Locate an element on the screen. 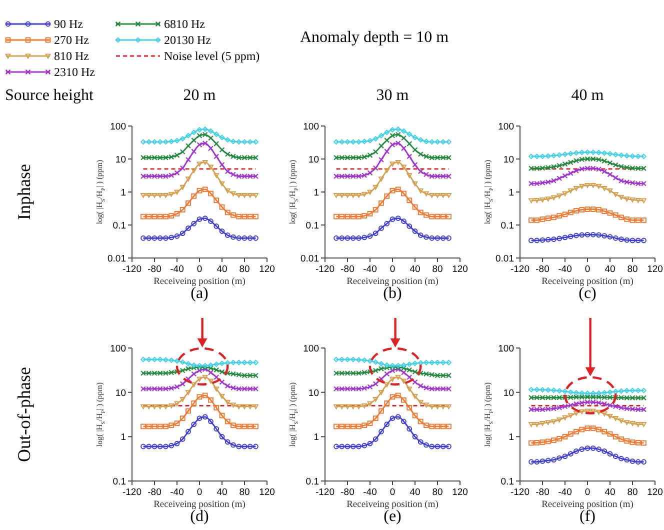 This screenshot has width=664, height=530. text: Out-of-phase is located at coordinates (24, 414).